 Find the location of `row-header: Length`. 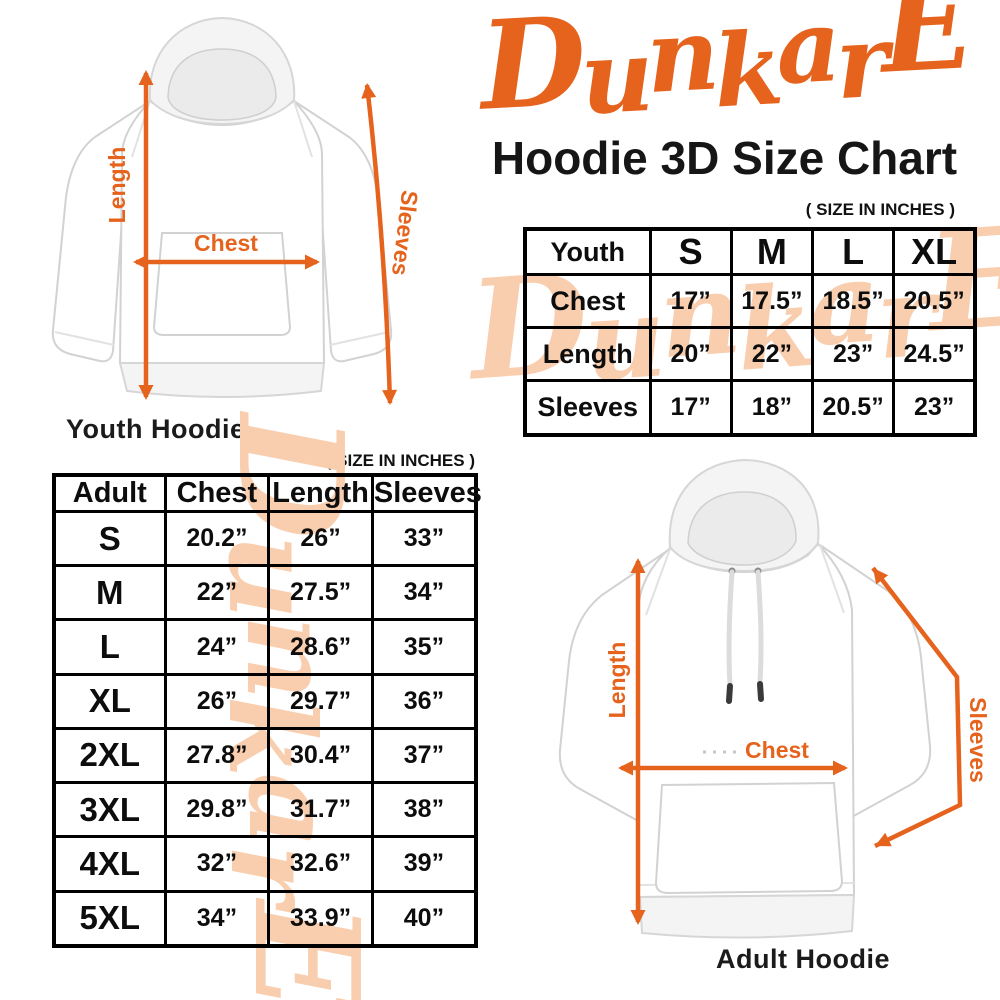

row-header: Length is located at coordinates (587, 354).